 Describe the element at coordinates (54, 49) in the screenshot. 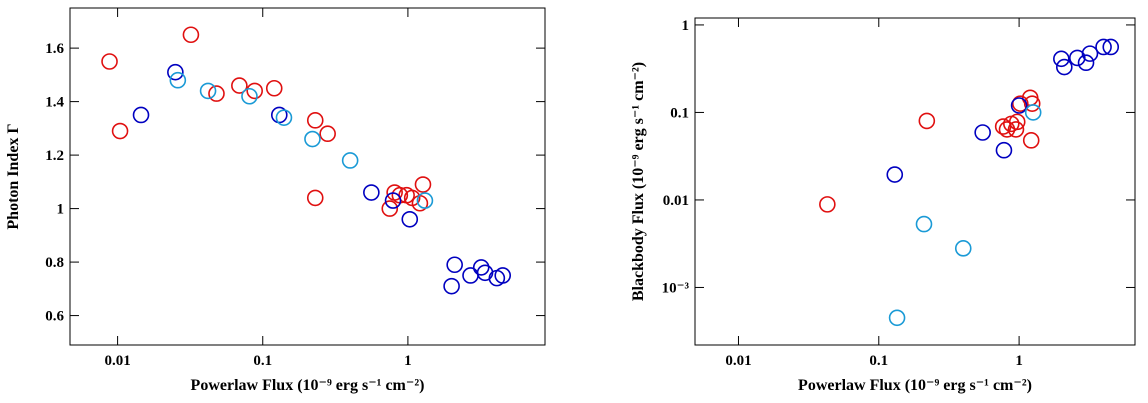

I see `y-tick-label: 1.6` at that location.